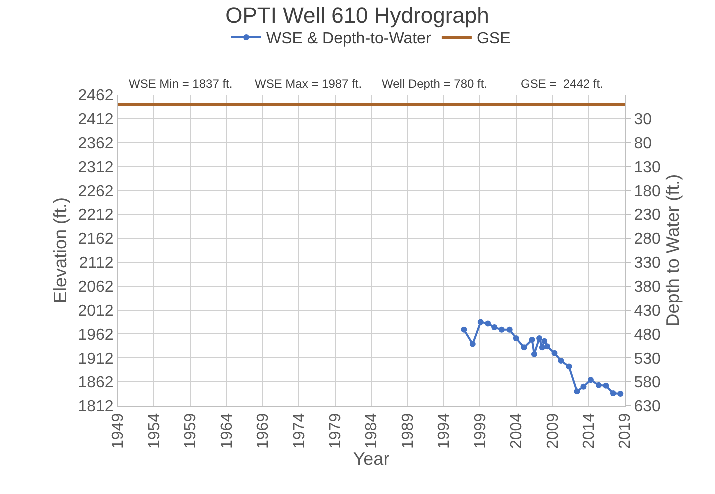 This screenshot has height=494, width=715. I want to click on legend-label: WSE & Depth-to-Water, so click(349, 39).